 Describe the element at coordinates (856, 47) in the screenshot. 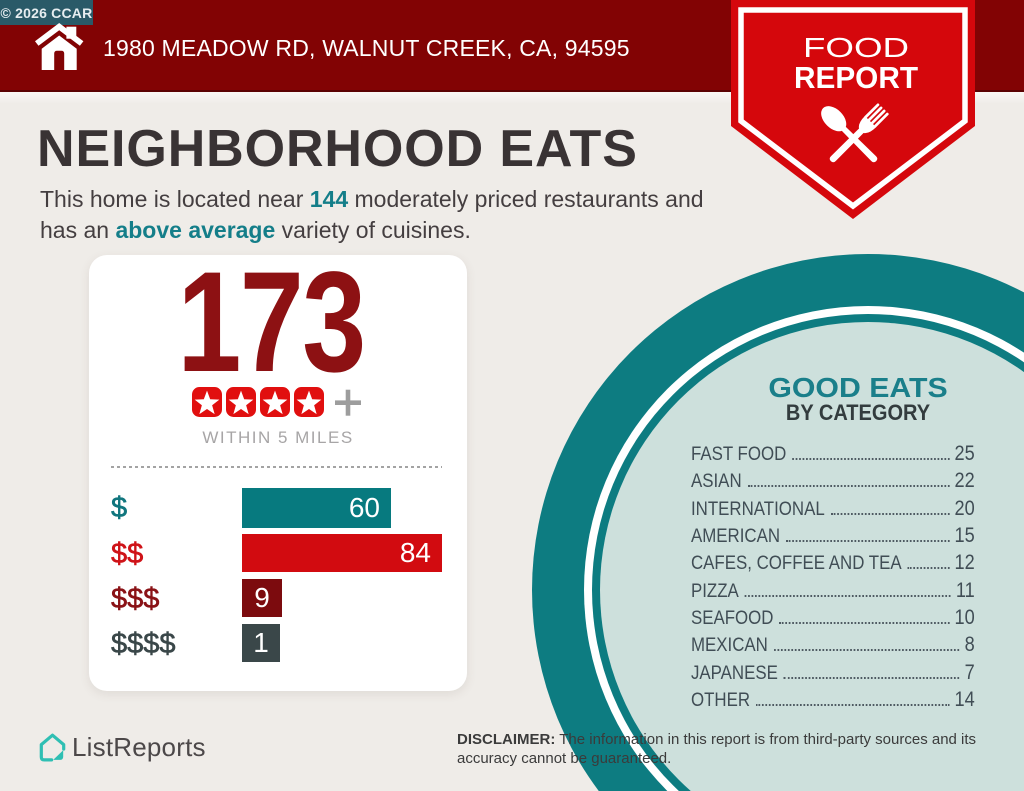

I see `svg-text: FOOD` at that location.